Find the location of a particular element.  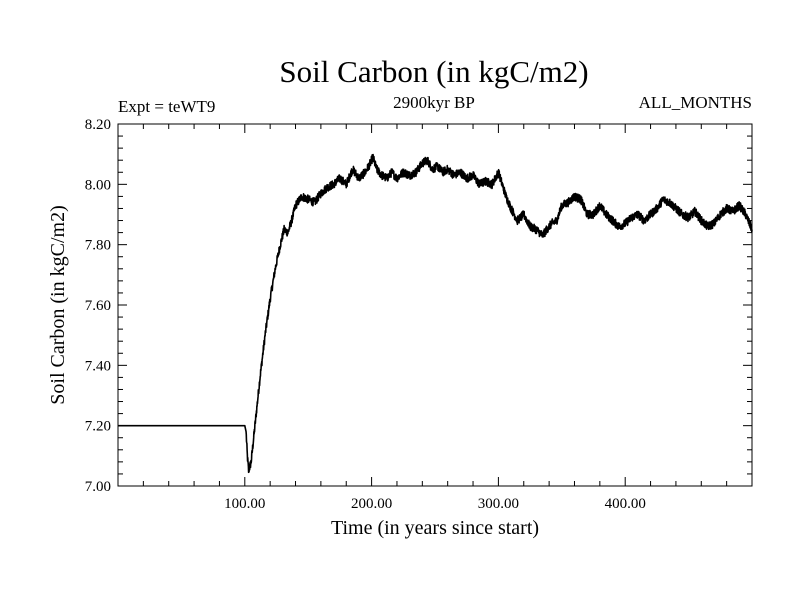

x-tick-label: 200.00 is located at coordinates (371, 504).